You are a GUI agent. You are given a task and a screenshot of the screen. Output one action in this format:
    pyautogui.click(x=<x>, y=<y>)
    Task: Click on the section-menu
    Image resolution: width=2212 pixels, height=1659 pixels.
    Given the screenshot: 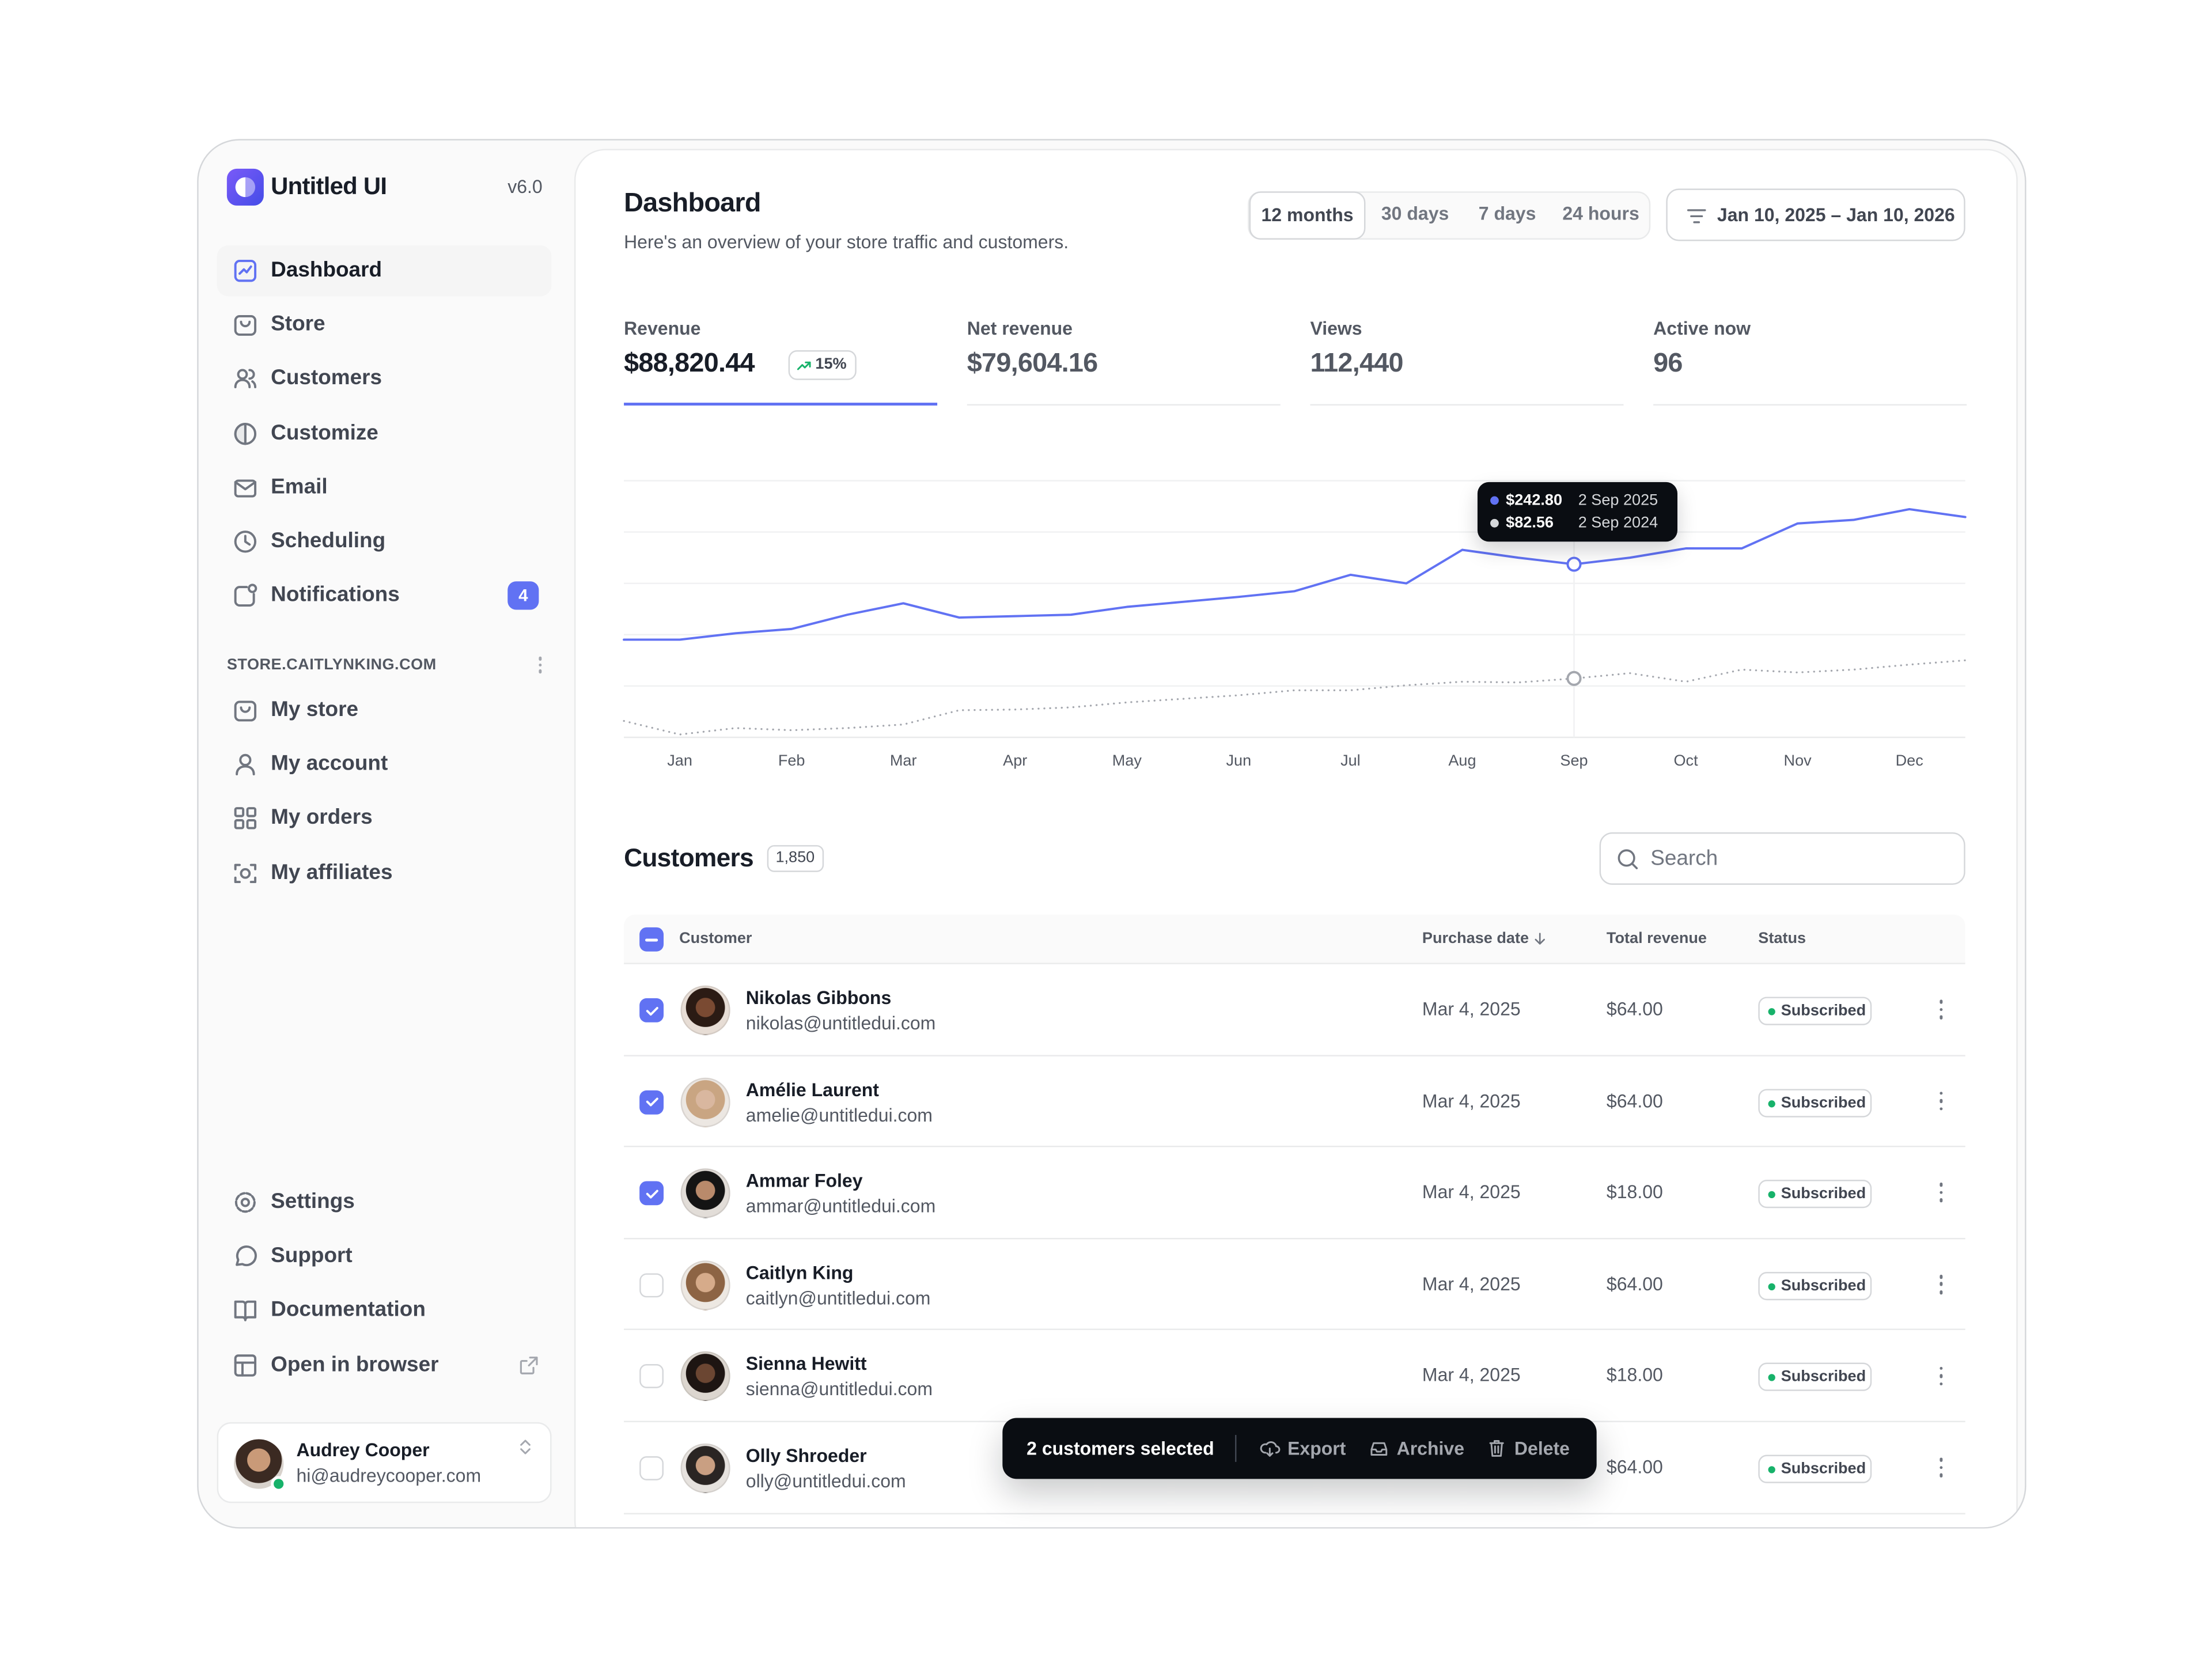 What is the action you would take?
    pyautogui.click(x=540, y=665)
    